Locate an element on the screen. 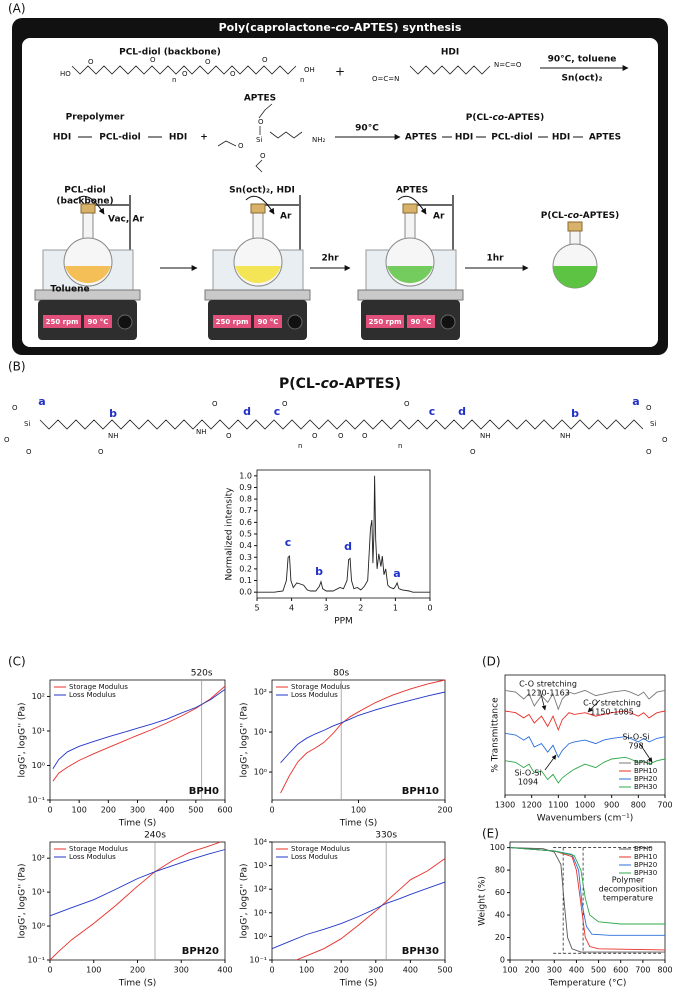  formula-part: PCL-diol is located at coordinates (119, 138).